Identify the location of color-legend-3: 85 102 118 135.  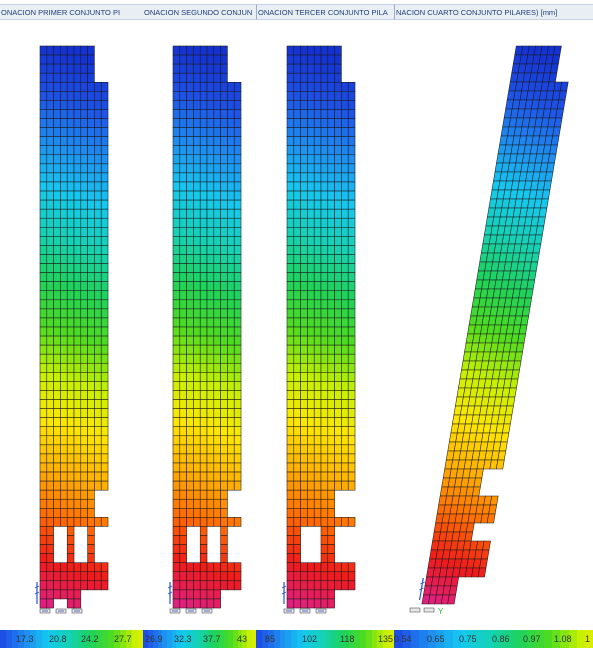
(325, 639).